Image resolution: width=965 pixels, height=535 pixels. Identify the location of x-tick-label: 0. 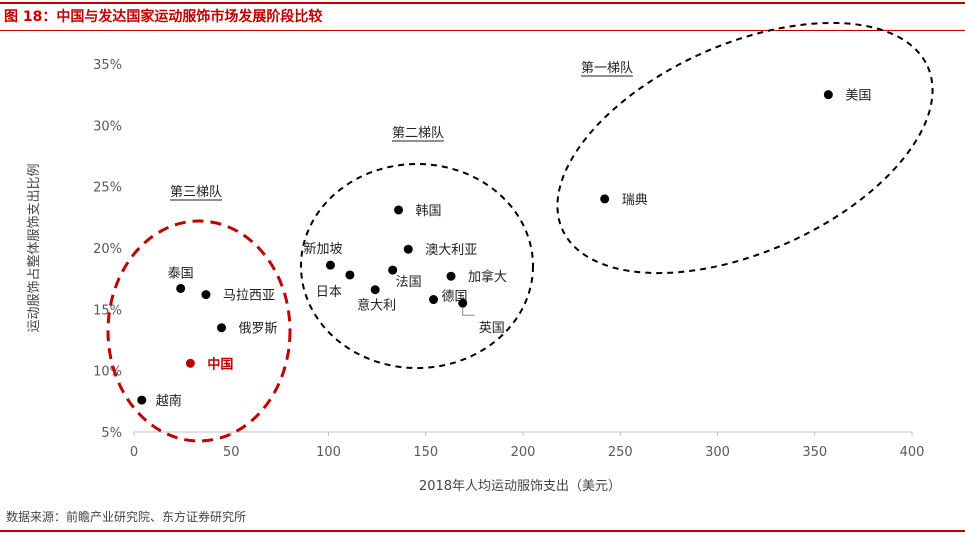
(134, 452).